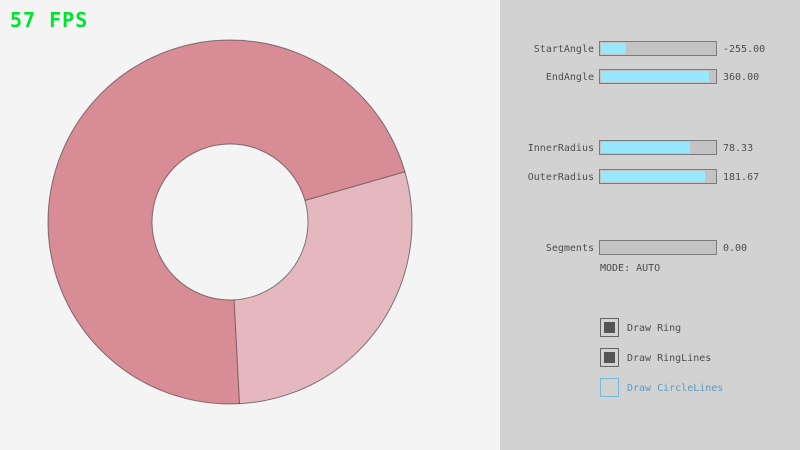  Describe the element at coordinates (609, 387) in the screenshot. I see `draw-circlelines-checkbox` at that location.